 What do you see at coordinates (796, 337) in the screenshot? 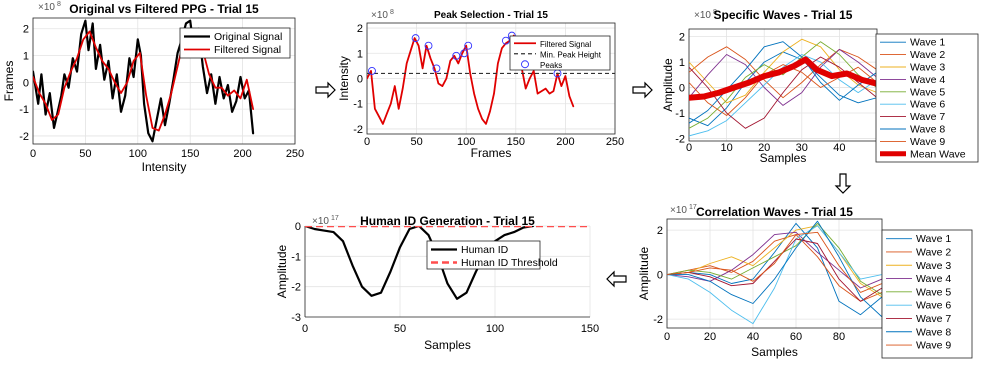
I see `x-tick-label: 60` at bounding box center [796, 337].